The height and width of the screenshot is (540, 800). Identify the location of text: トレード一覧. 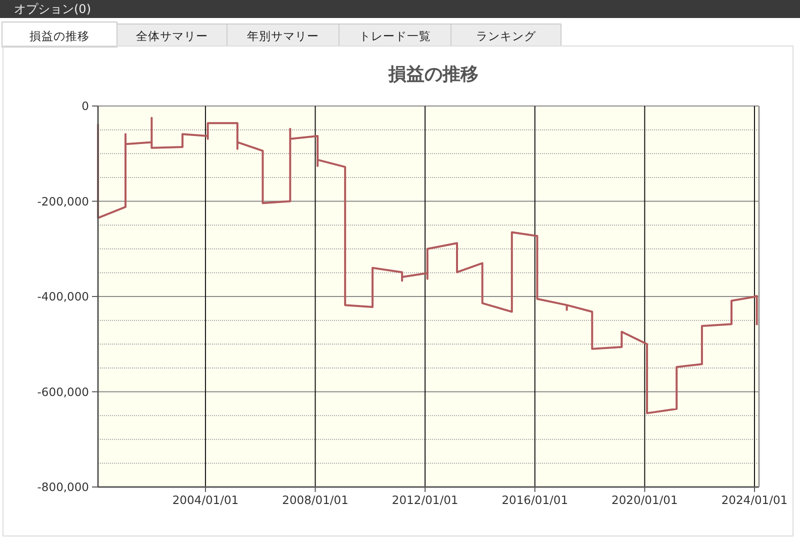
(395, 36).